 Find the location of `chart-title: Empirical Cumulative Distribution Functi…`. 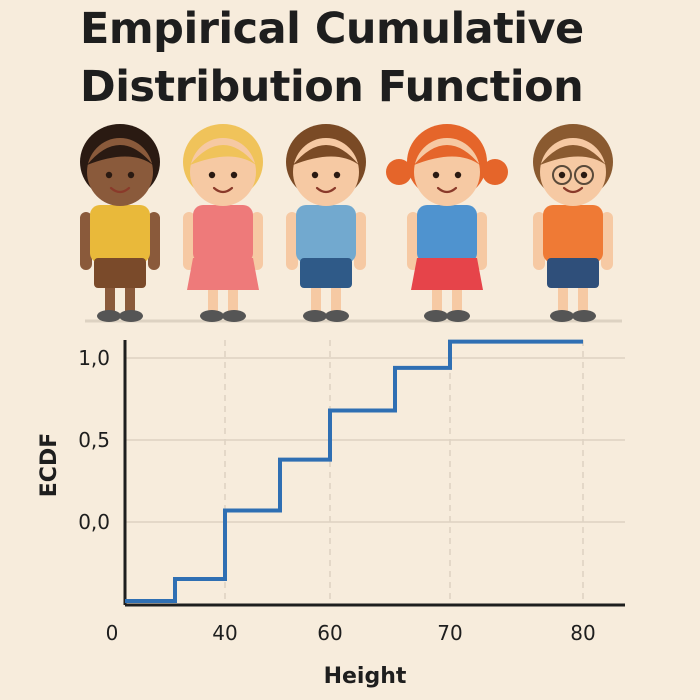

chart-title: Empirical Cumulative Distribution Functi… is located at coordinates (380, 58).